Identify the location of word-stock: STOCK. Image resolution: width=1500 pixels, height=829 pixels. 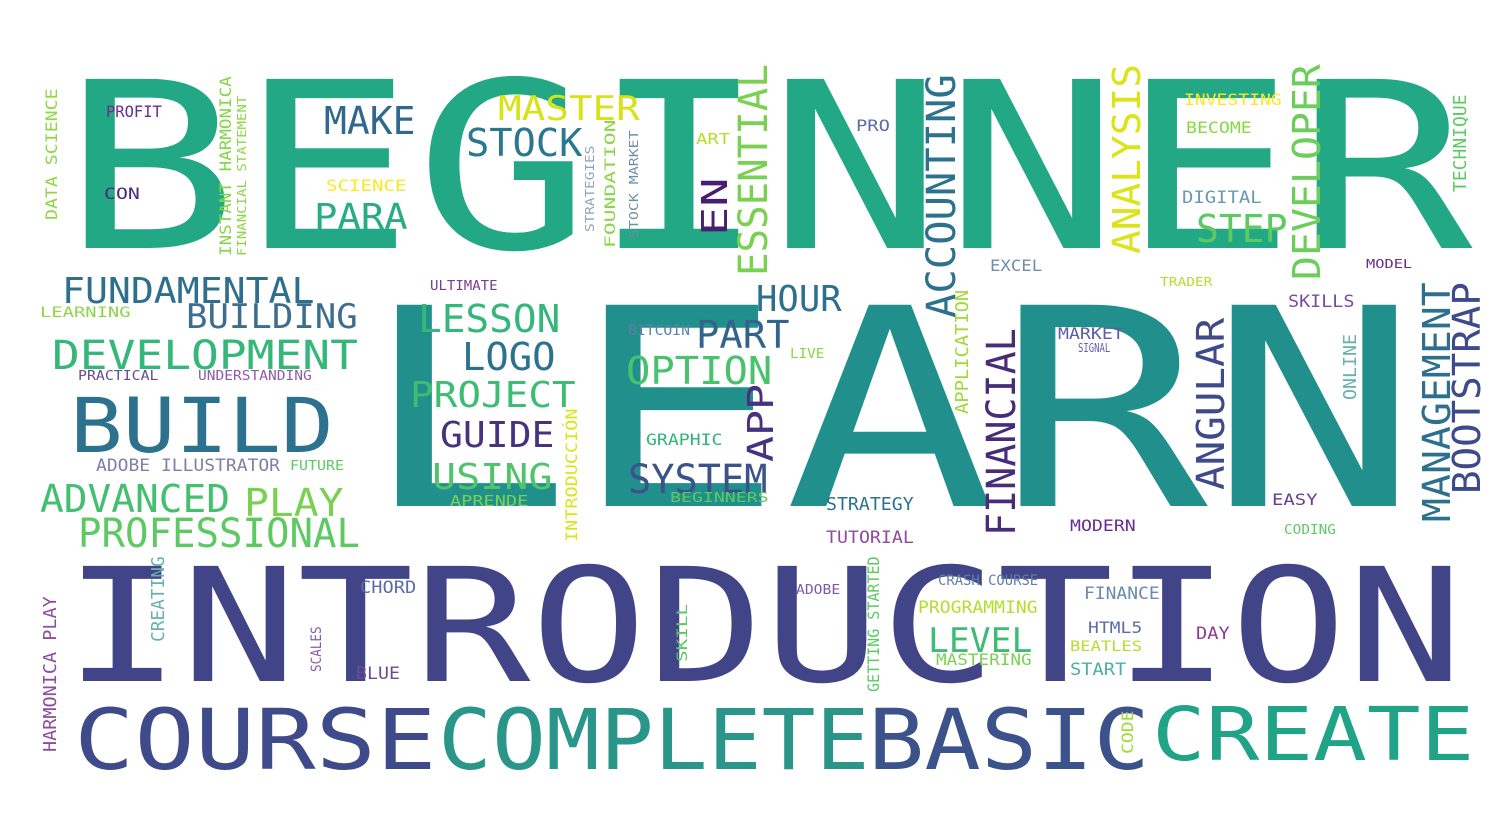
(524, 143).